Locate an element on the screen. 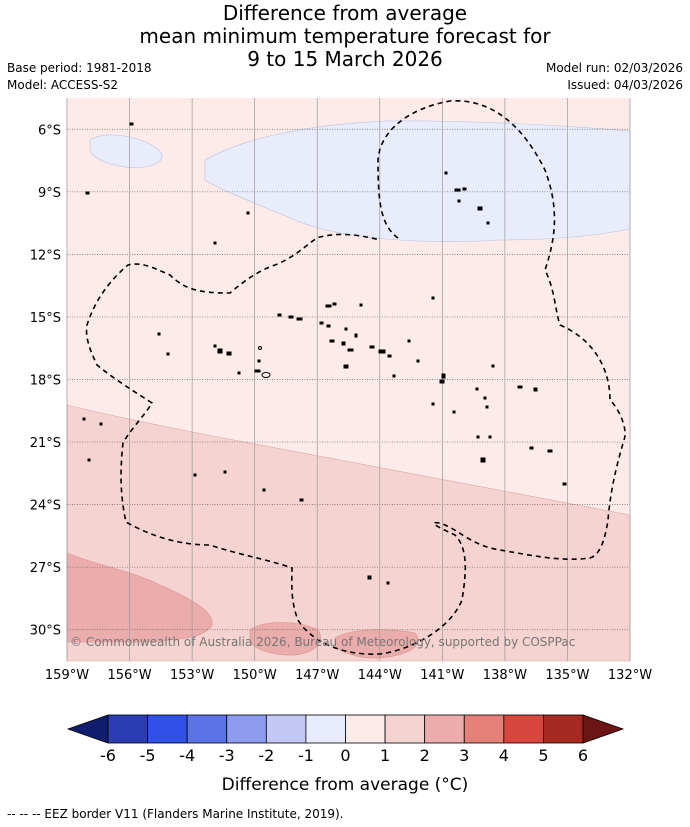 The image size is (690, 827). base-period: Base period: 1981-2018 is located at coordinates (79, 68).